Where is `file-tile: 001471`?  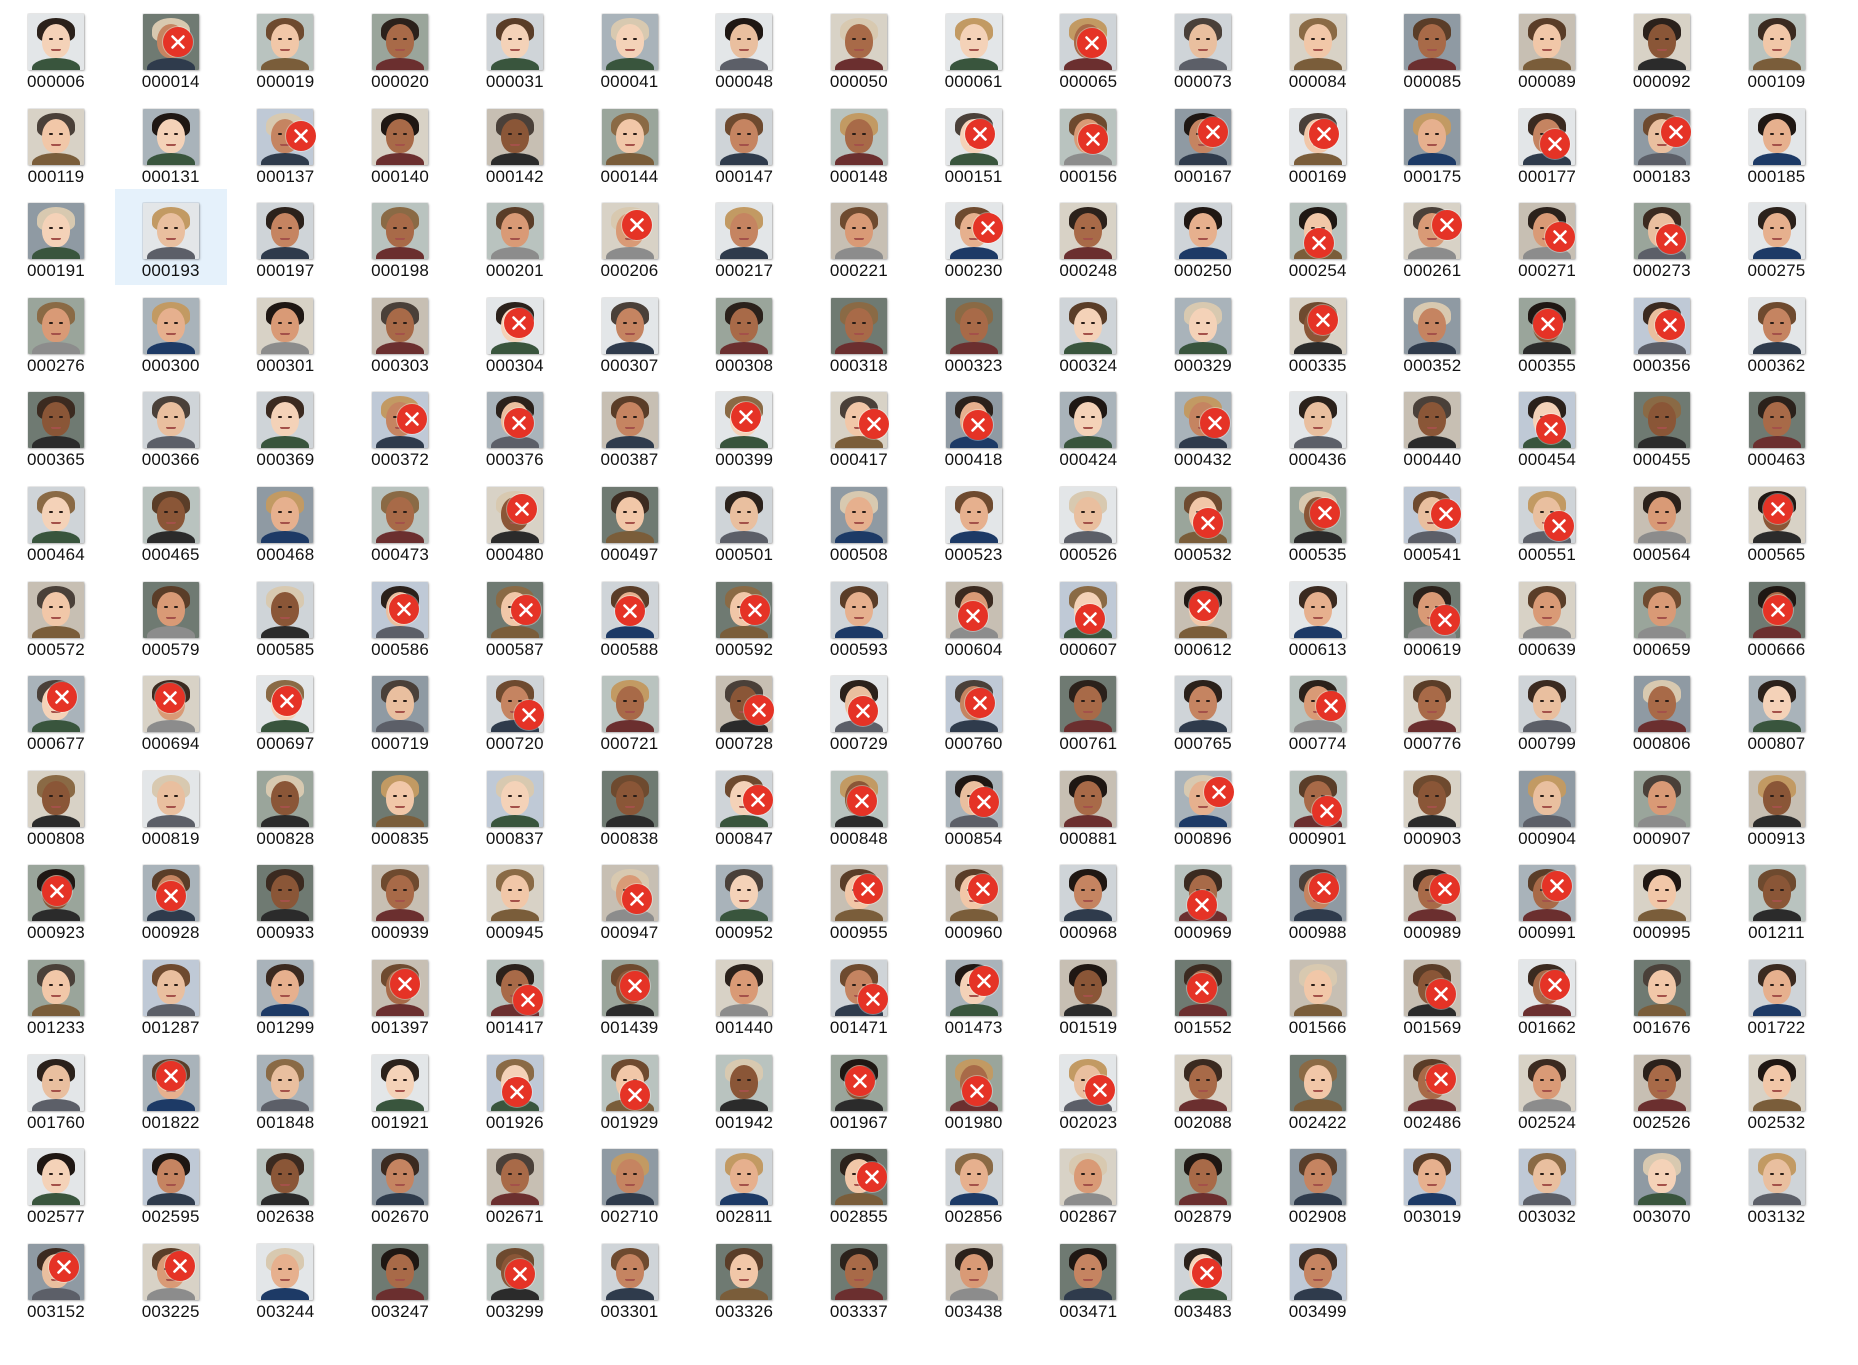
file-tile: 001471 is located at coordinates (859, 994).